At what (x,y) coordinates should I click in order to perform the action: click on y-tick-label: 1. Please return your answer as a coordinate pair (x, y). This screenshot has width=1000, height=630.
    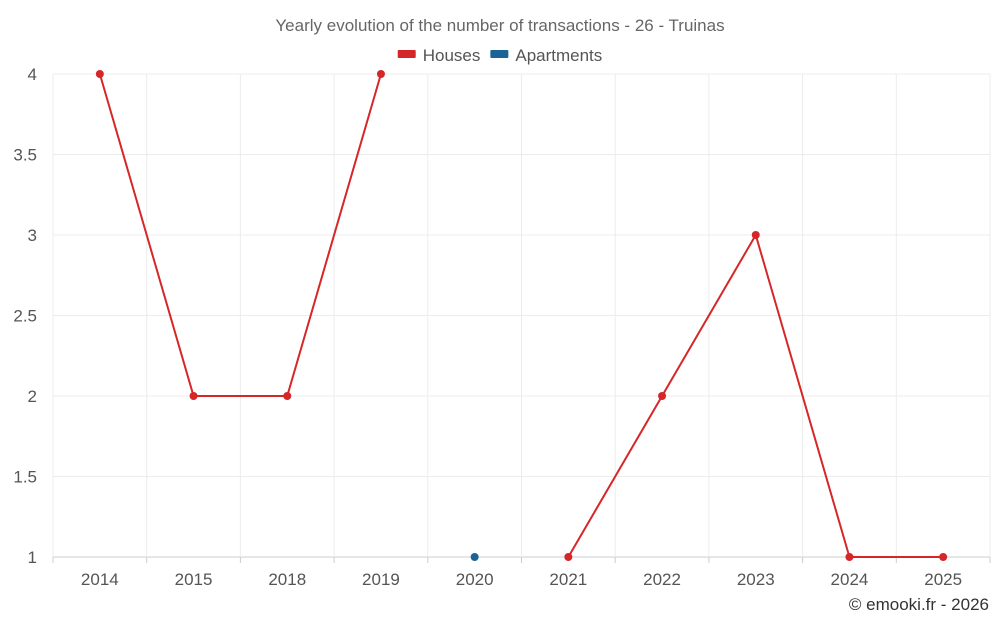
    Looking at the image, I should click on (32, 557).